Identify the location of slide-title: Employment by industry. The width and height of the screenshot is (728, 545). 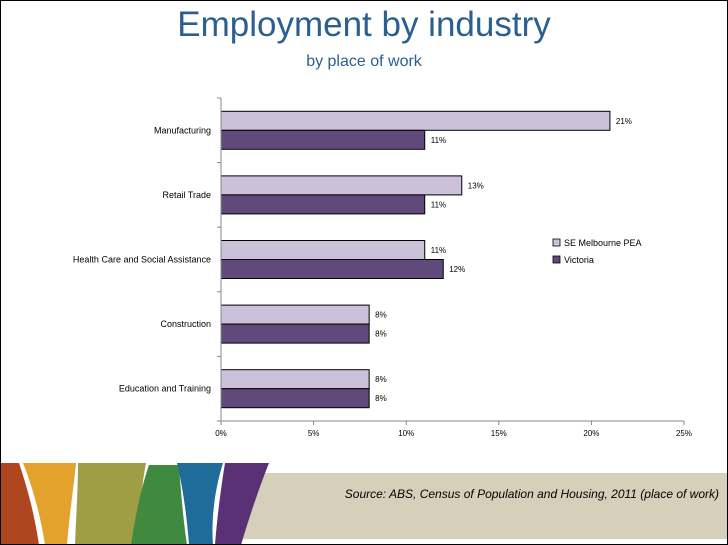
(364, 24).